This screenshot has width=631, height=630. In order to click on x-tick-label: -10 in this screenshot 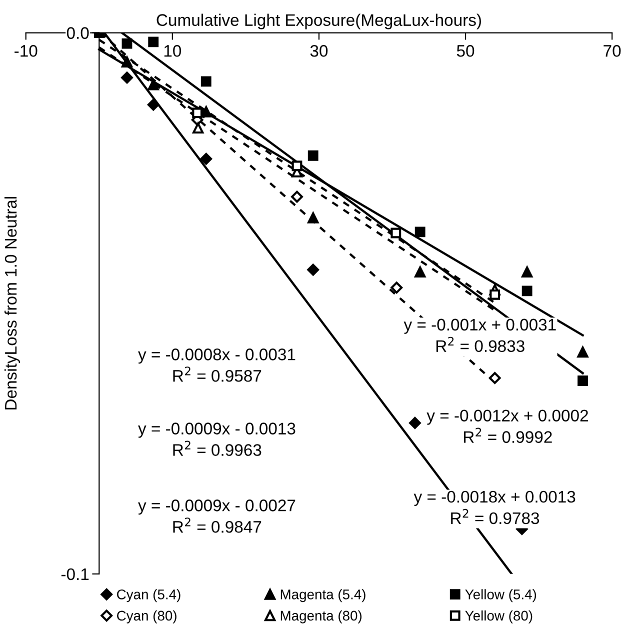, I will do `click(26, 51)`.